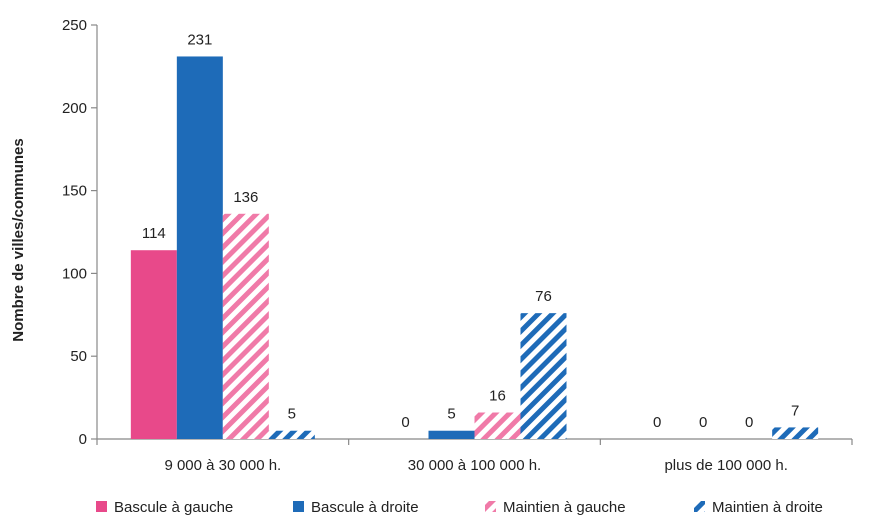 This screenshot has height=526, width=875. What do you see at coordinates (74, 273) in the screenshot?
I see `y-tick-label: 100` at bounding box center [74, 273].